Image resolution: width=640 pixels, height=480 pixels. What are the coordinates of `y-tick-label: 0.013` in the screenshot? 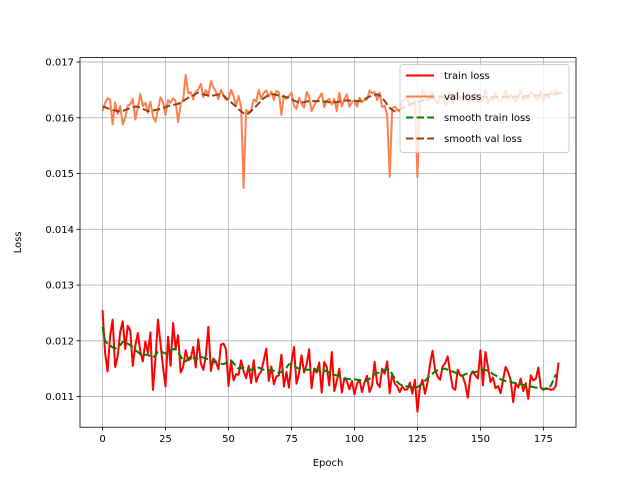 It's located at (59, 286).